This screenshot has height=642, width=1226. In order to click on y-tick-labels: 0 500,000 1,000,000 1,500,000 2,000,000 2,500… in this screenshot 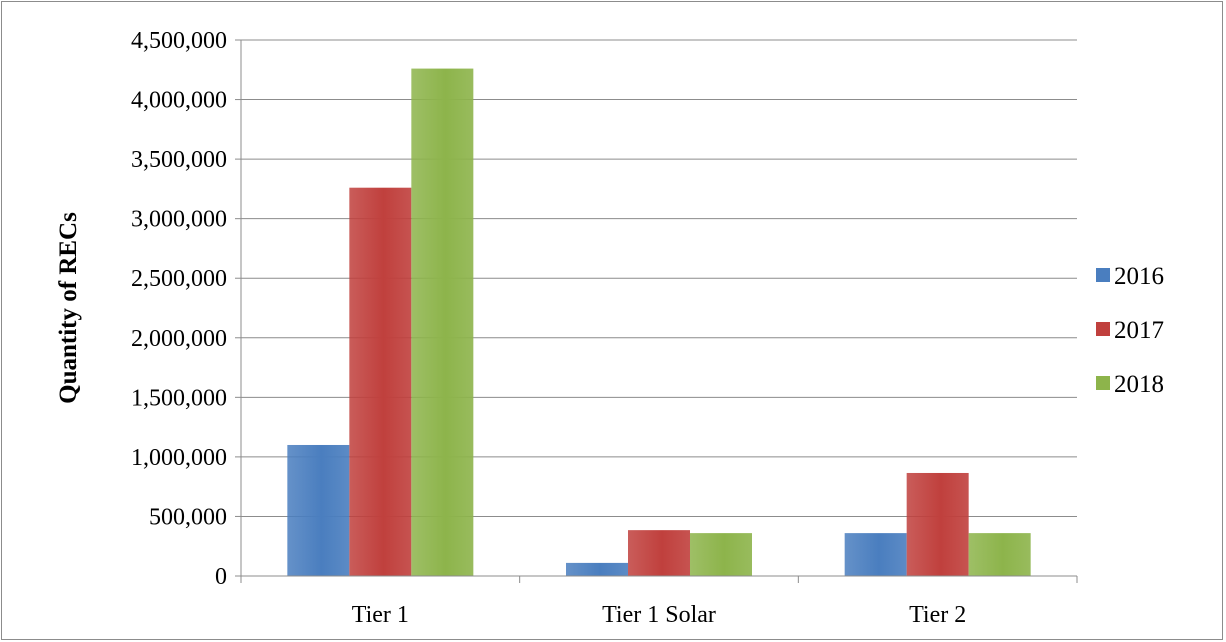, I will do `click(179, 309)`.